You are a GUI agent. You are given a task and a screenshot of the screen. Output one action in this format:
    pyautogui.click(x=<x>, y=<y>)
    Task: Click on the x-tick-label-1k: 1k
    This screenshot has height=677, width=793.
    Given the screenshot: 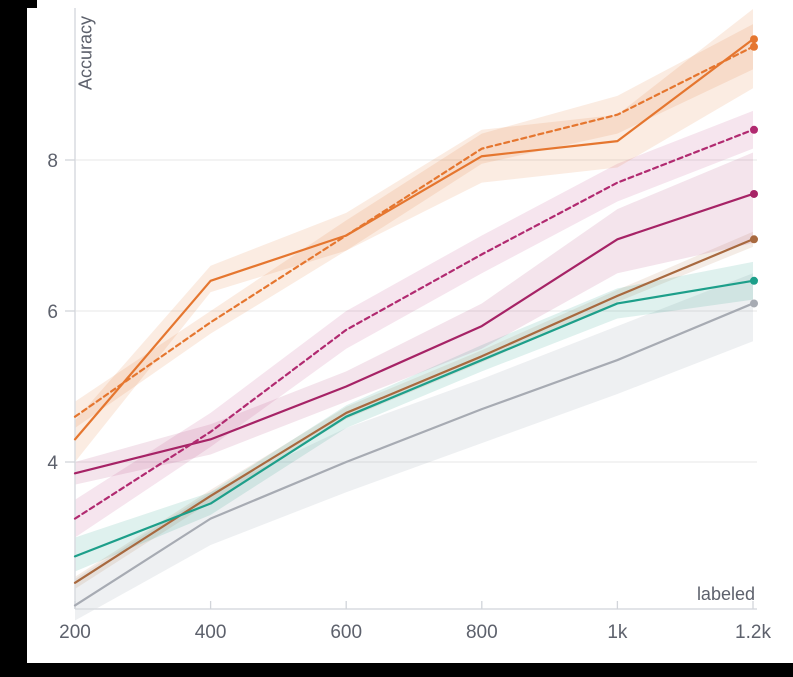 What is the action you would take?
    pyautogui.click(x=617, y=632)
    